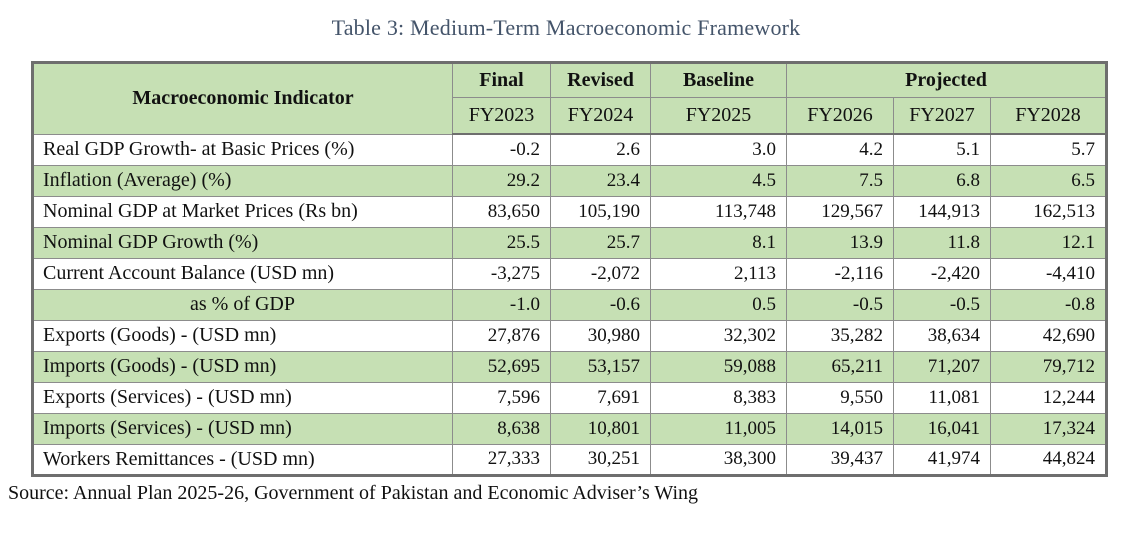 Image resolution: width=1132 pixels, height=546 pixels. Describe the element at coordinates (501, 242) in the screenshot. I see `cell-value: 25.5` at that location.